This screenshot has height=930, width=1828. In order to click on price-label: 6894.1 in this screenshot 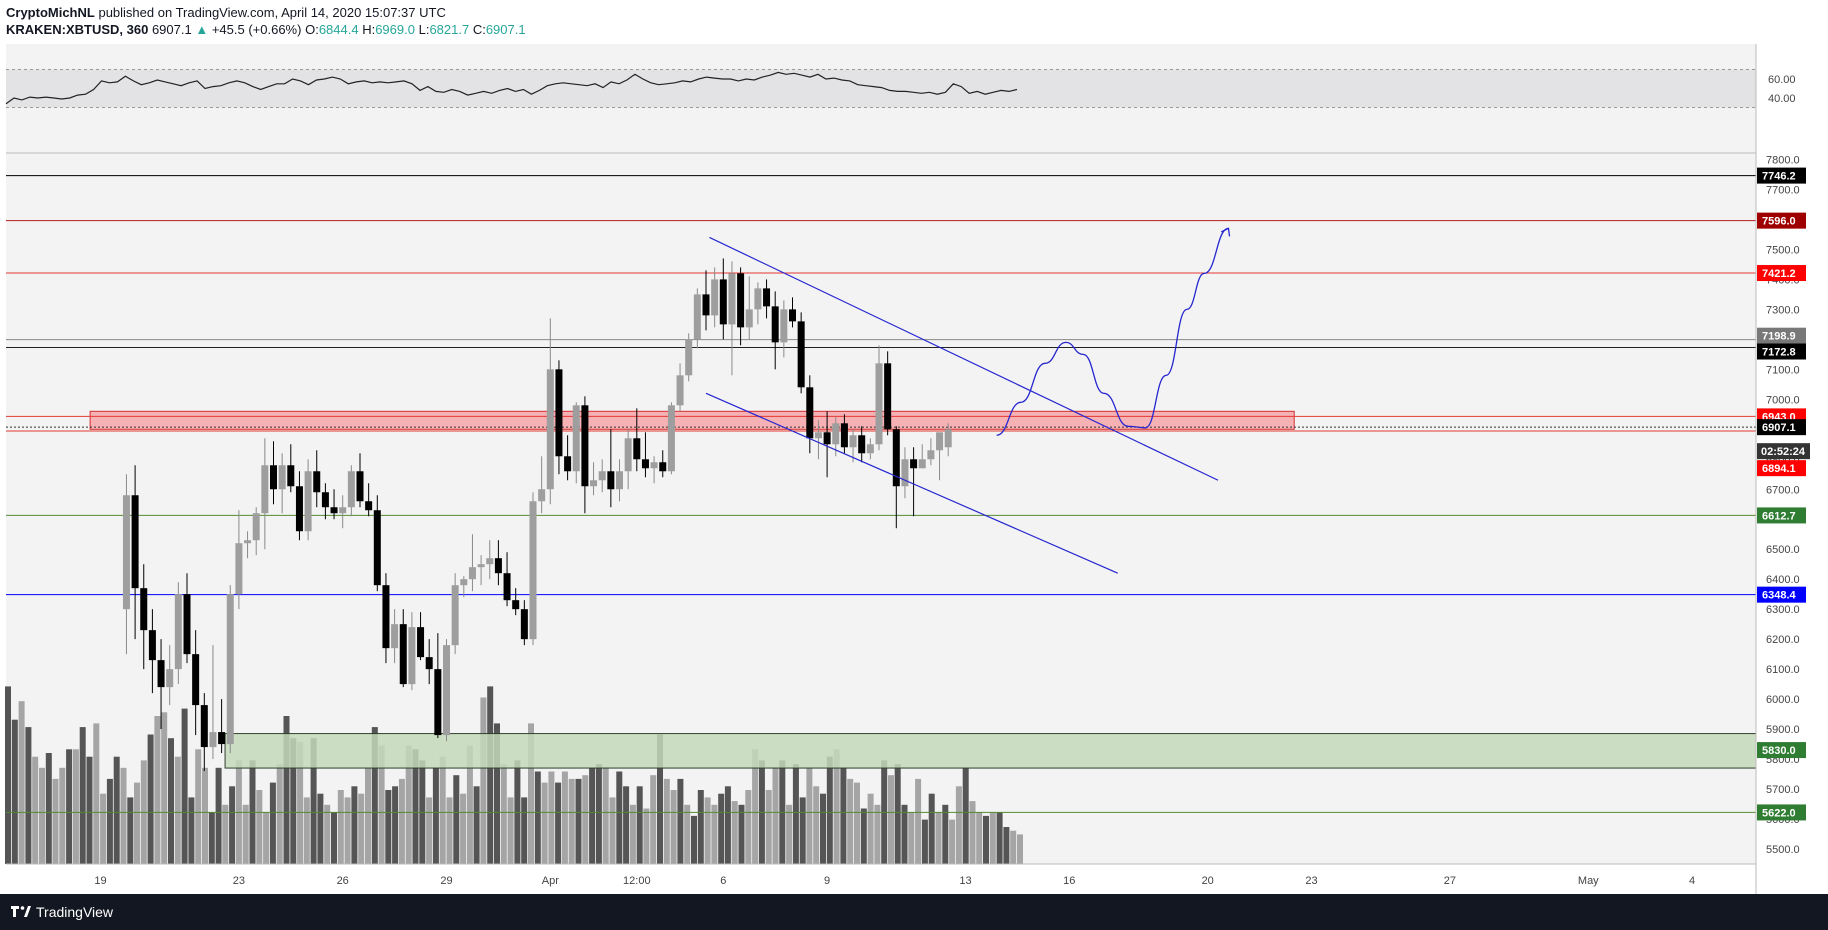, I will do `click(1779, 469)`.